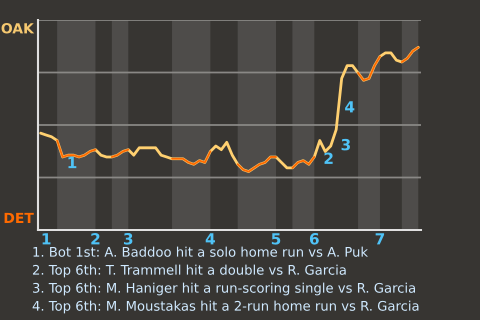 Image resolution: width=480 pixels, height=320 pixels. What do you see at coordinates (19, 217) in the screenshot?
I see `text: DET` at bounding box center [19, 217].